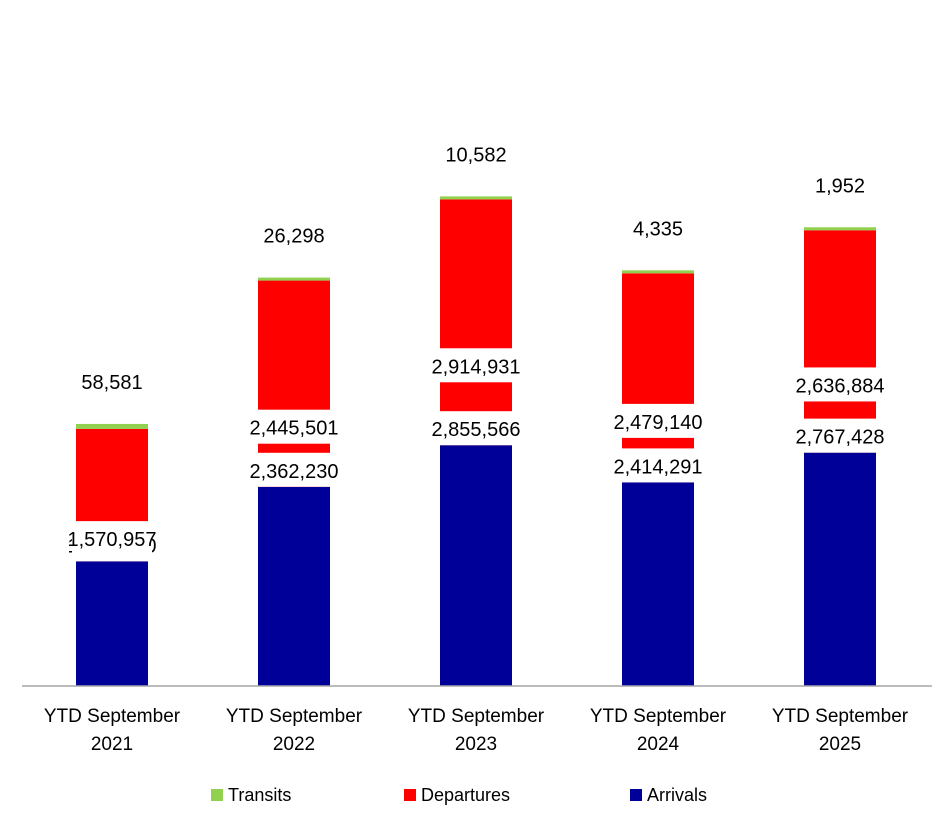 The height and width of the screenshot is (836, 939). Describe the element at coordinates (658, 584) in the screenshot. I see `bar-arrivals-2024` at that location.